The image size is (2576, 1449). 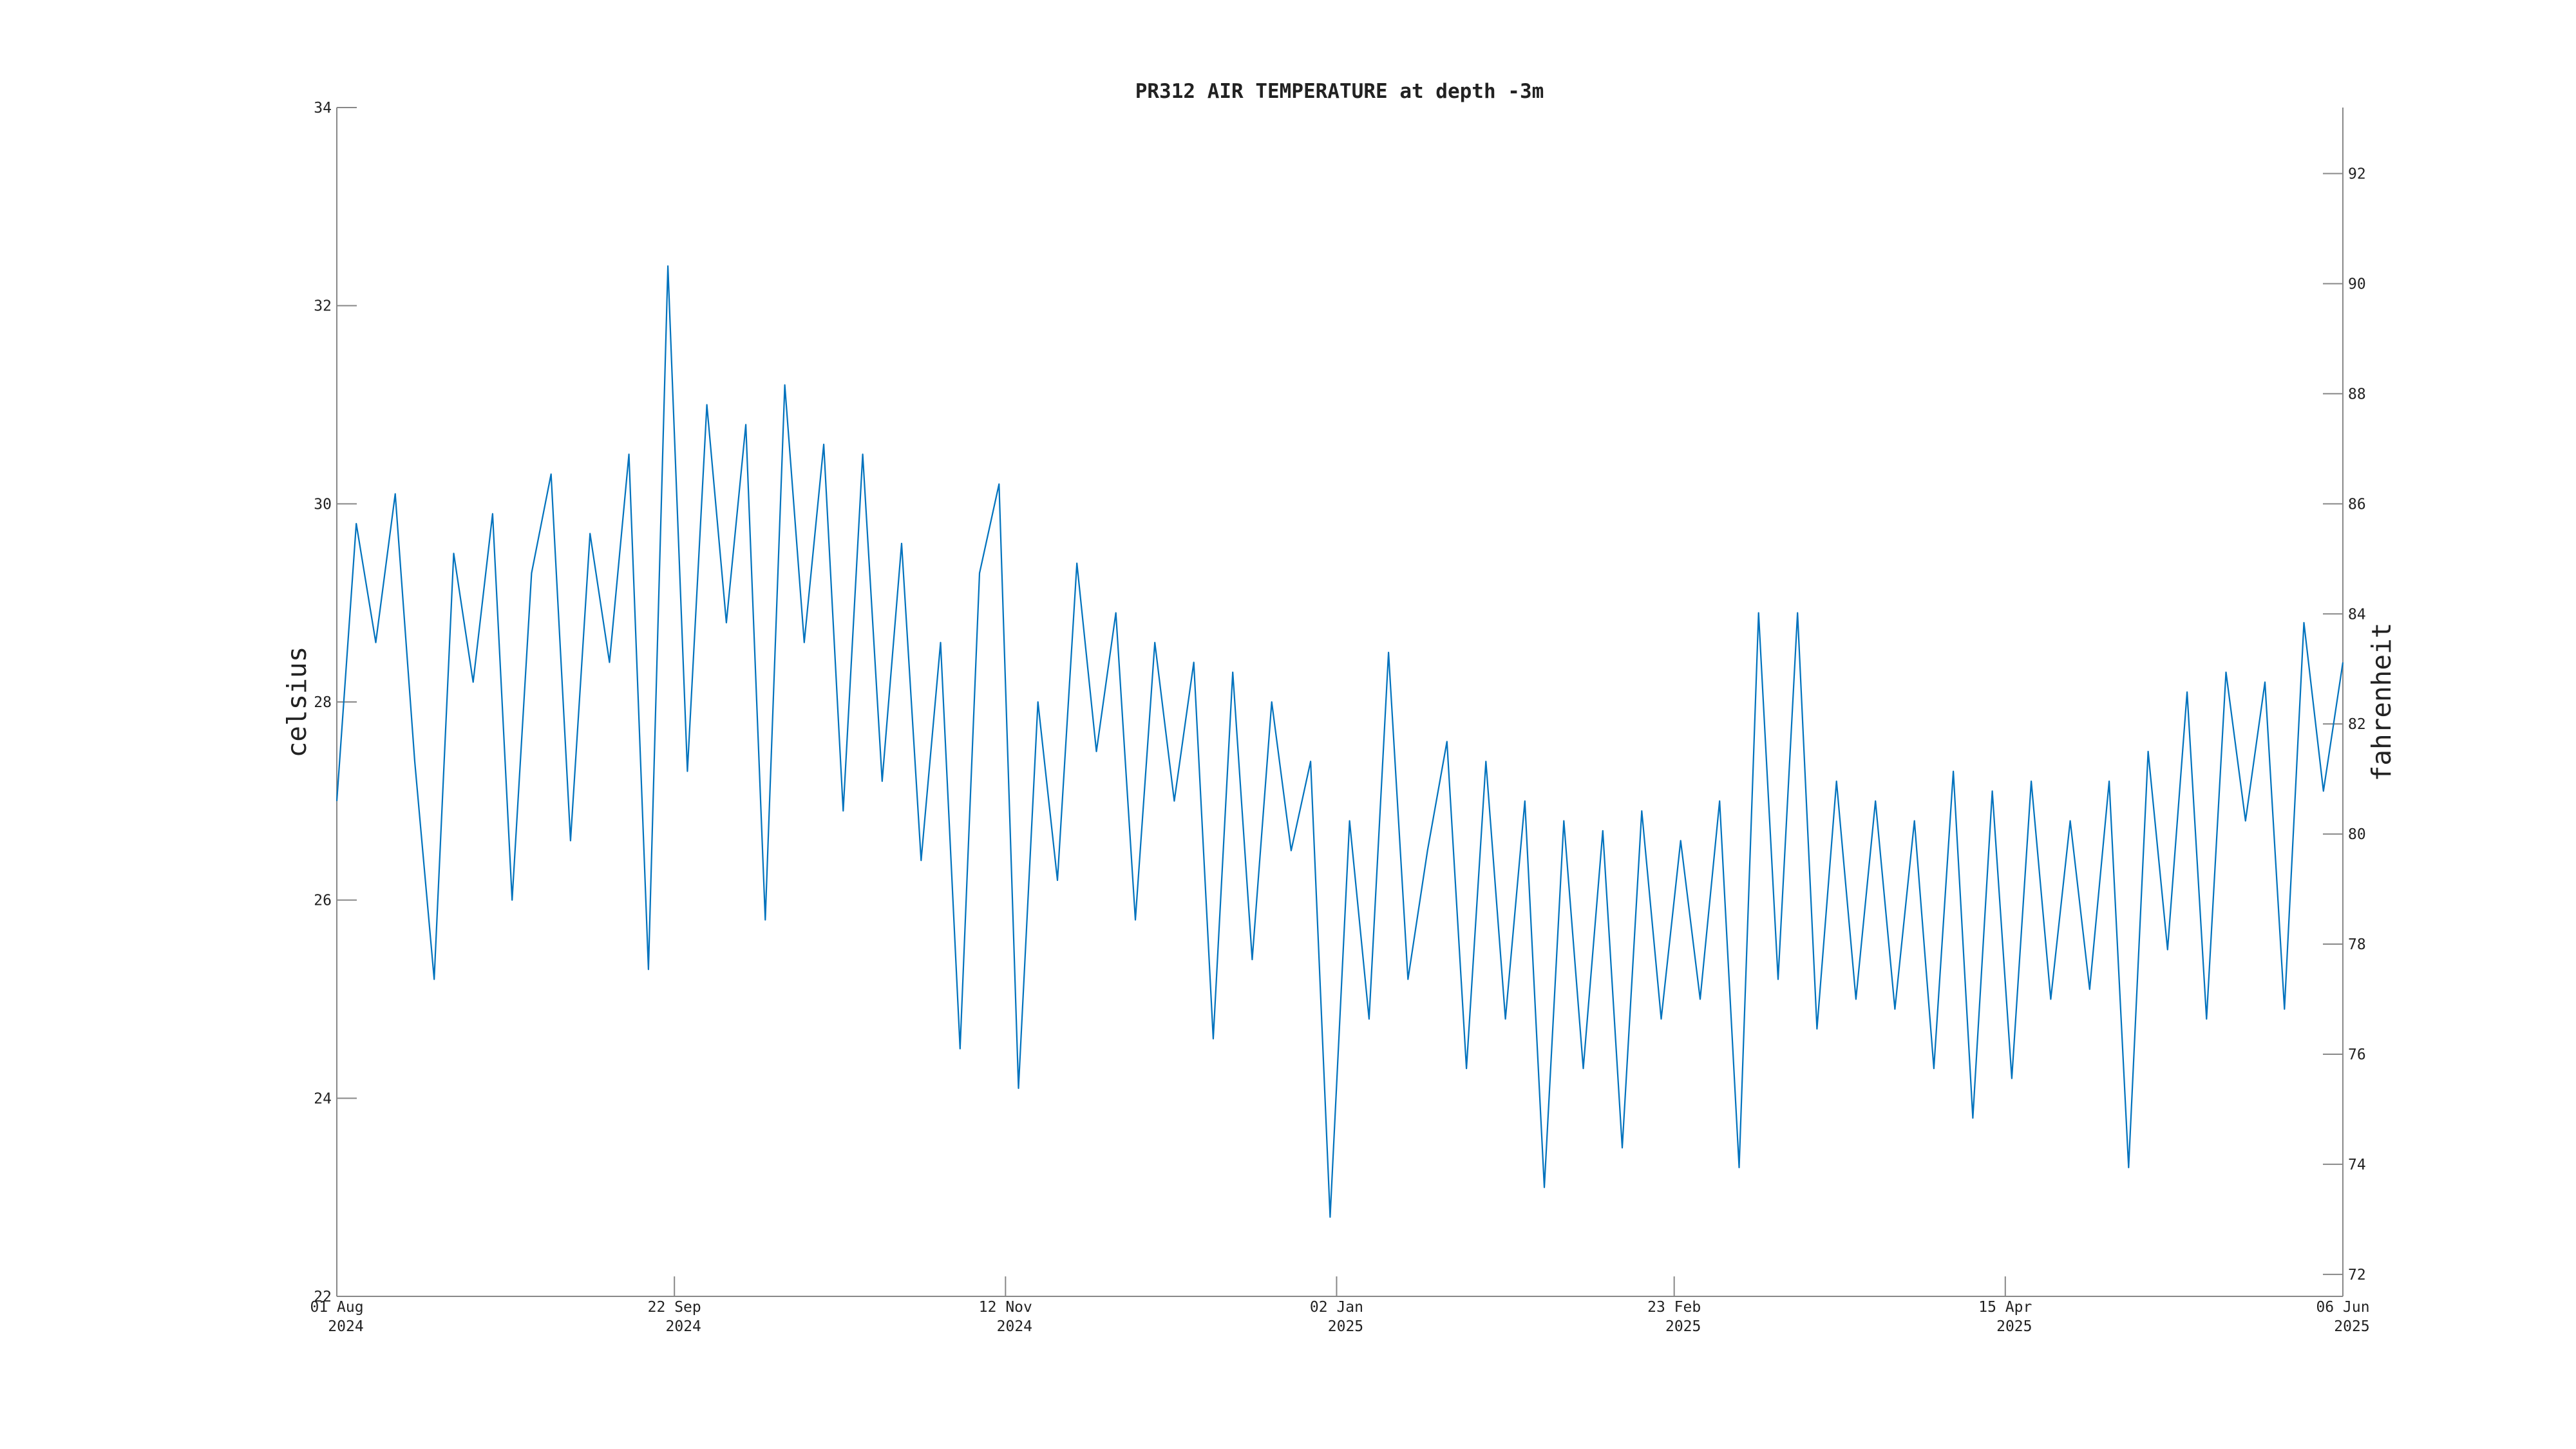 I want to click on x-tick-label: 01 Aug 2024, so click(x=336, y=1317).